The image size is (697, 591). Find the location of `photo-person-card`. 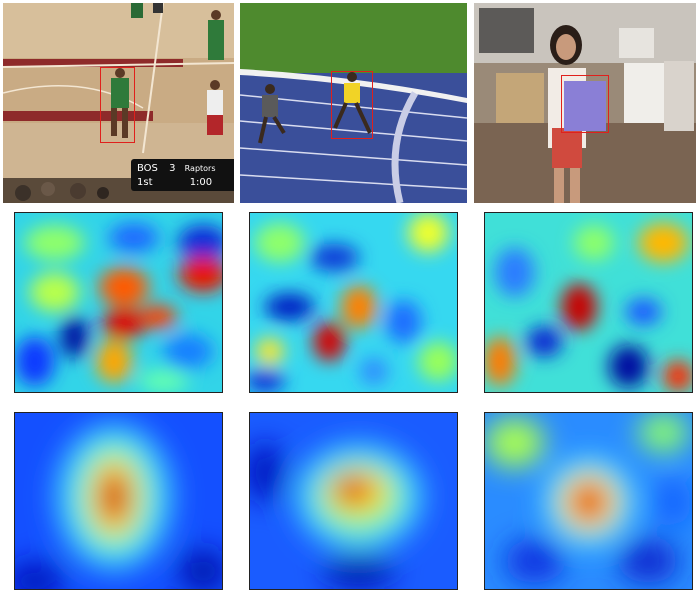

photo-person-card is located at coordinates (585, 103).